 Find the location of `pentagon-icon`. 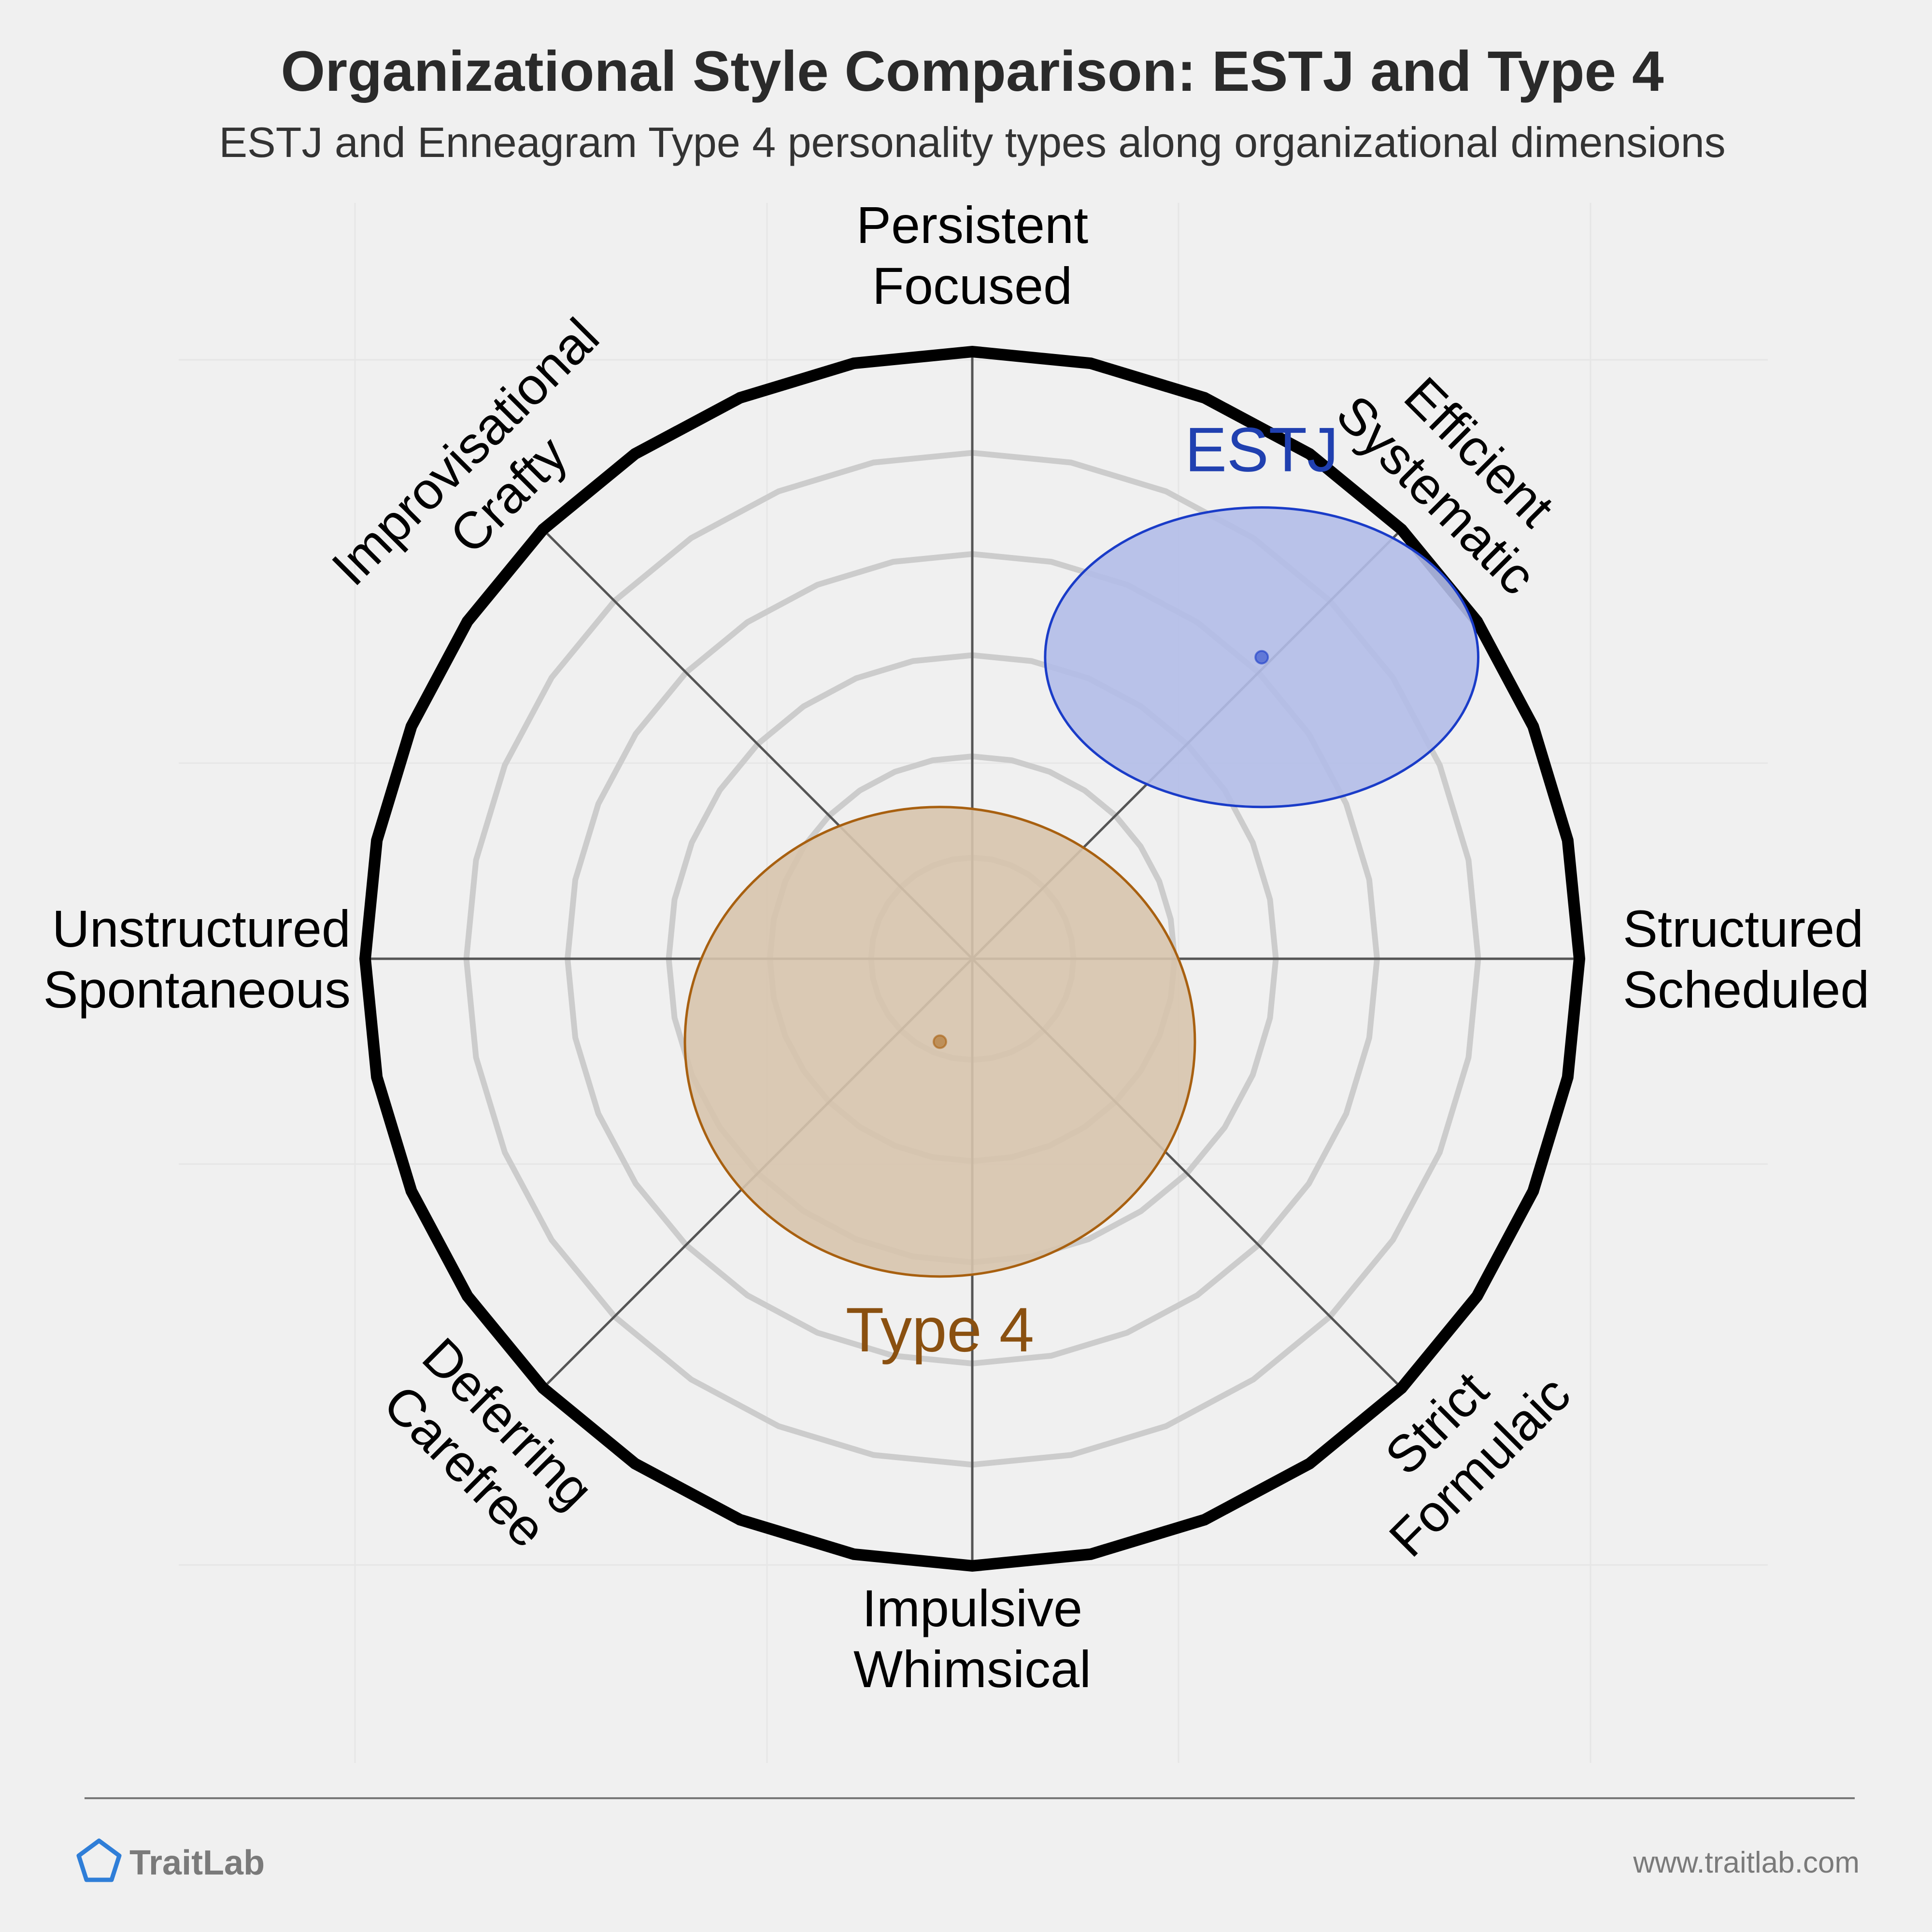

pentagon-icon is located at coordinates (99, 1860).